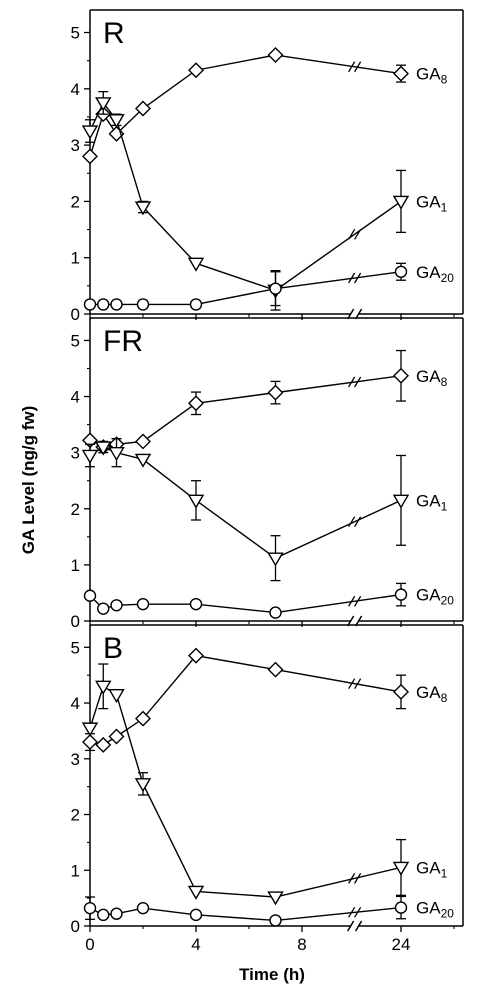  What do you see at coordinates (448, 601) in the screenshot?
I see `series-label-subscript: 20` at bounding box center [448, 601].